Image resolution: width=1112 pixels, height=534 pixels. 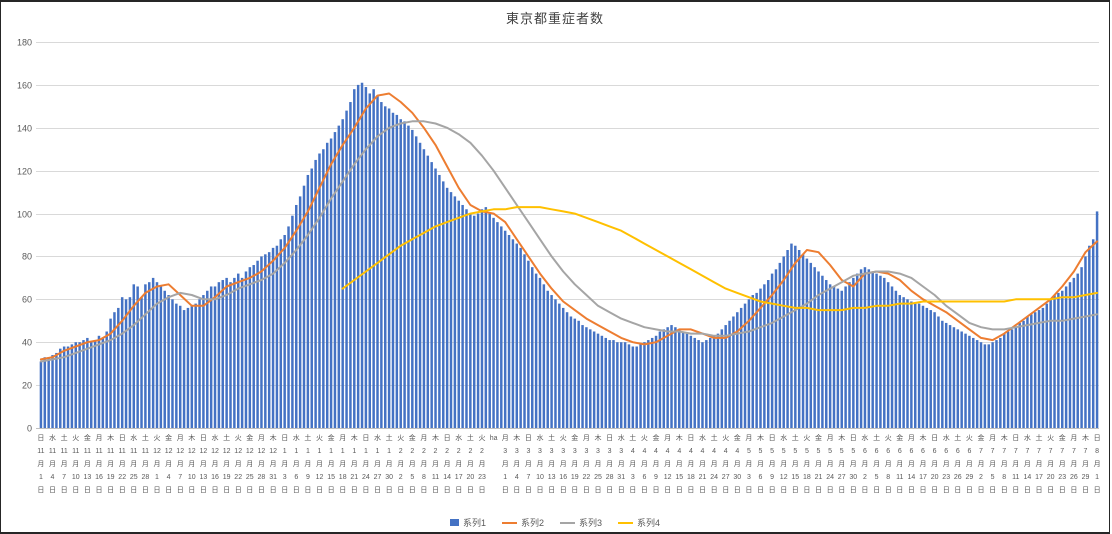 I want to click on legend-item-系列2: 系列2, so click(x=522, y=522).